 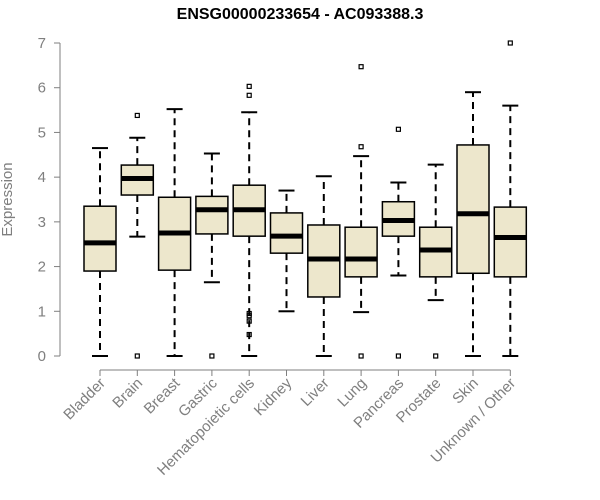 I want to click on y-tick-label: 0, so click(x=42, y=356).